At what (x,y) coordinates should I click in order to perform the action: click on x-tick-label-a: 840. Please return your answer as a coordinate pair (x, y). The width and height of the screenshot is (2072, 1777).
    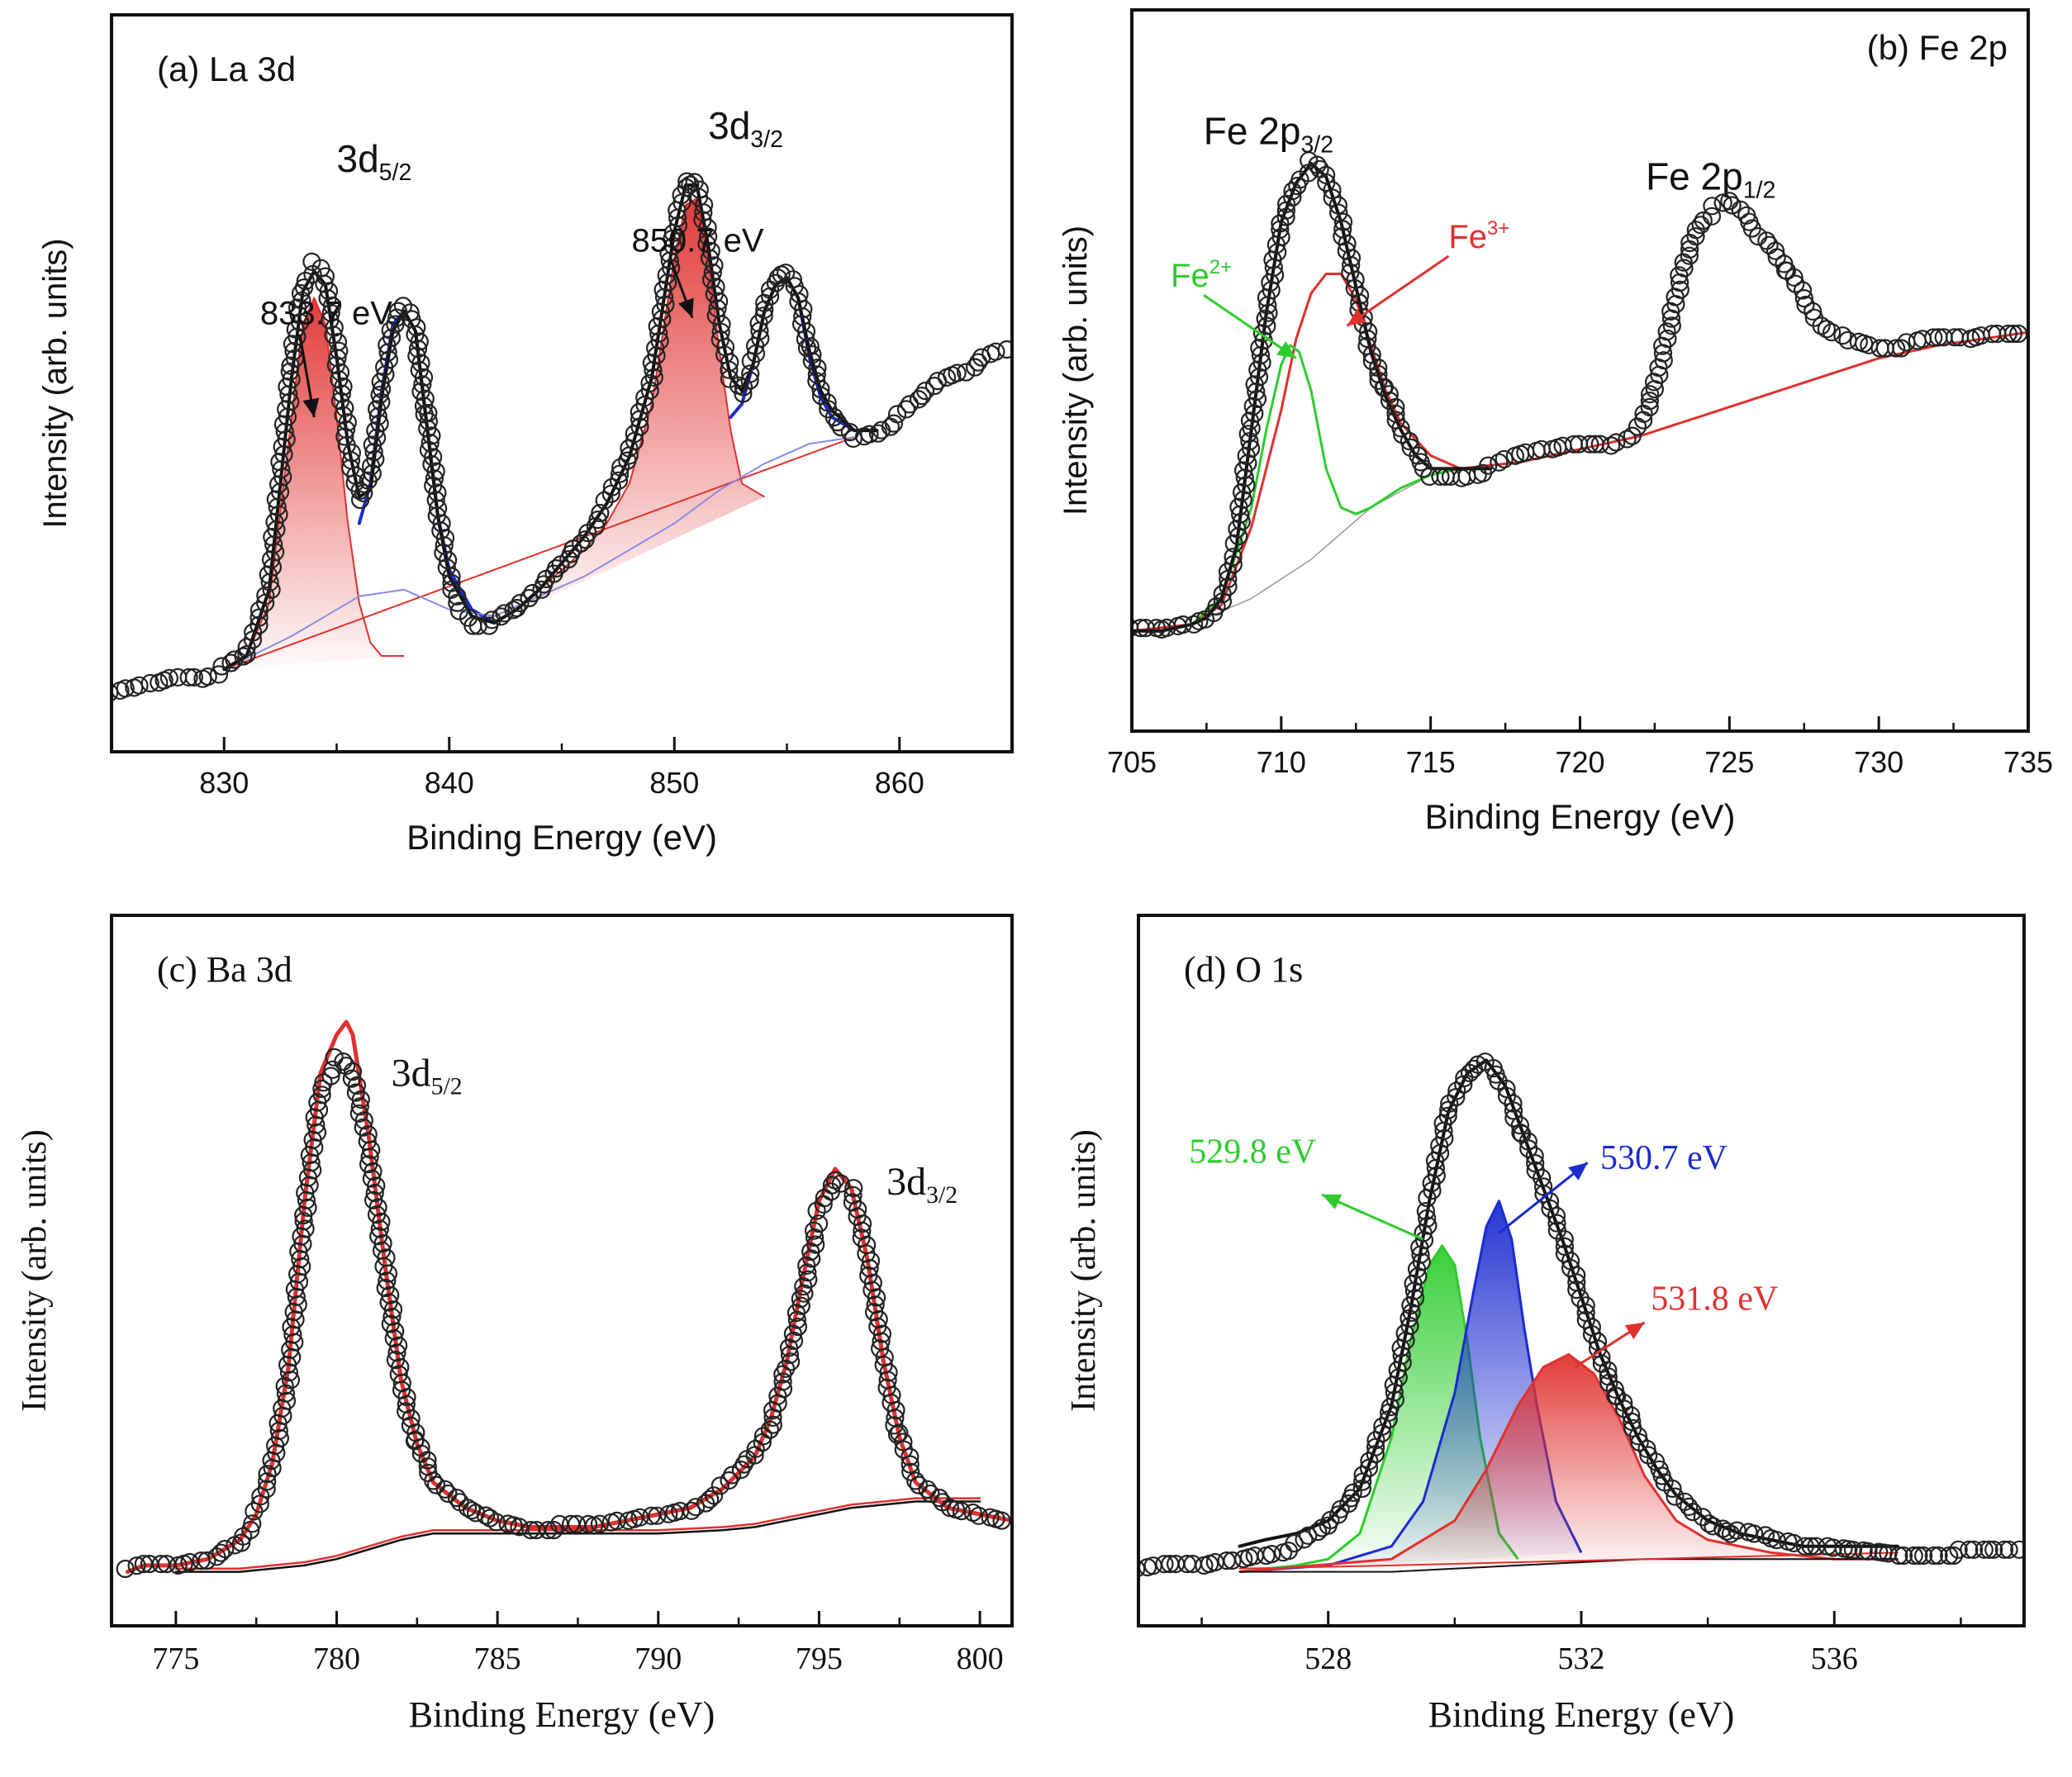
    Looking at the image, I should click on (450, 783).